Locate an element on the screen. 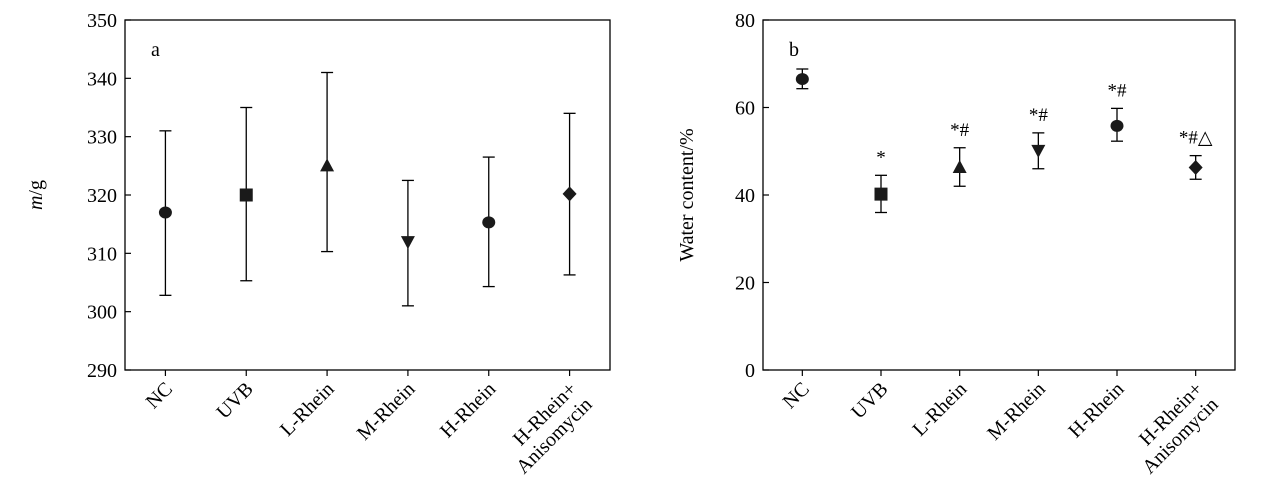 The width and height of the screenshot is (1267, 489). y-axis-title: Water content/% is located at coordinates (687, 194).